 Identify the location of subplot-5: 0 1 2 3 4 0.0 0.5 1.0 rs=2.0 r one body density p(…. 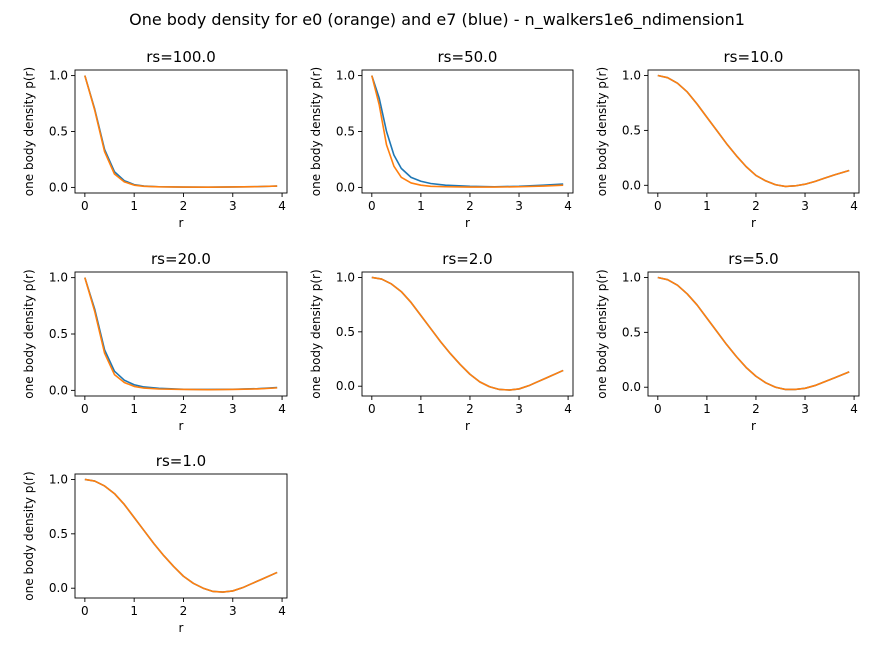
(441, 341).